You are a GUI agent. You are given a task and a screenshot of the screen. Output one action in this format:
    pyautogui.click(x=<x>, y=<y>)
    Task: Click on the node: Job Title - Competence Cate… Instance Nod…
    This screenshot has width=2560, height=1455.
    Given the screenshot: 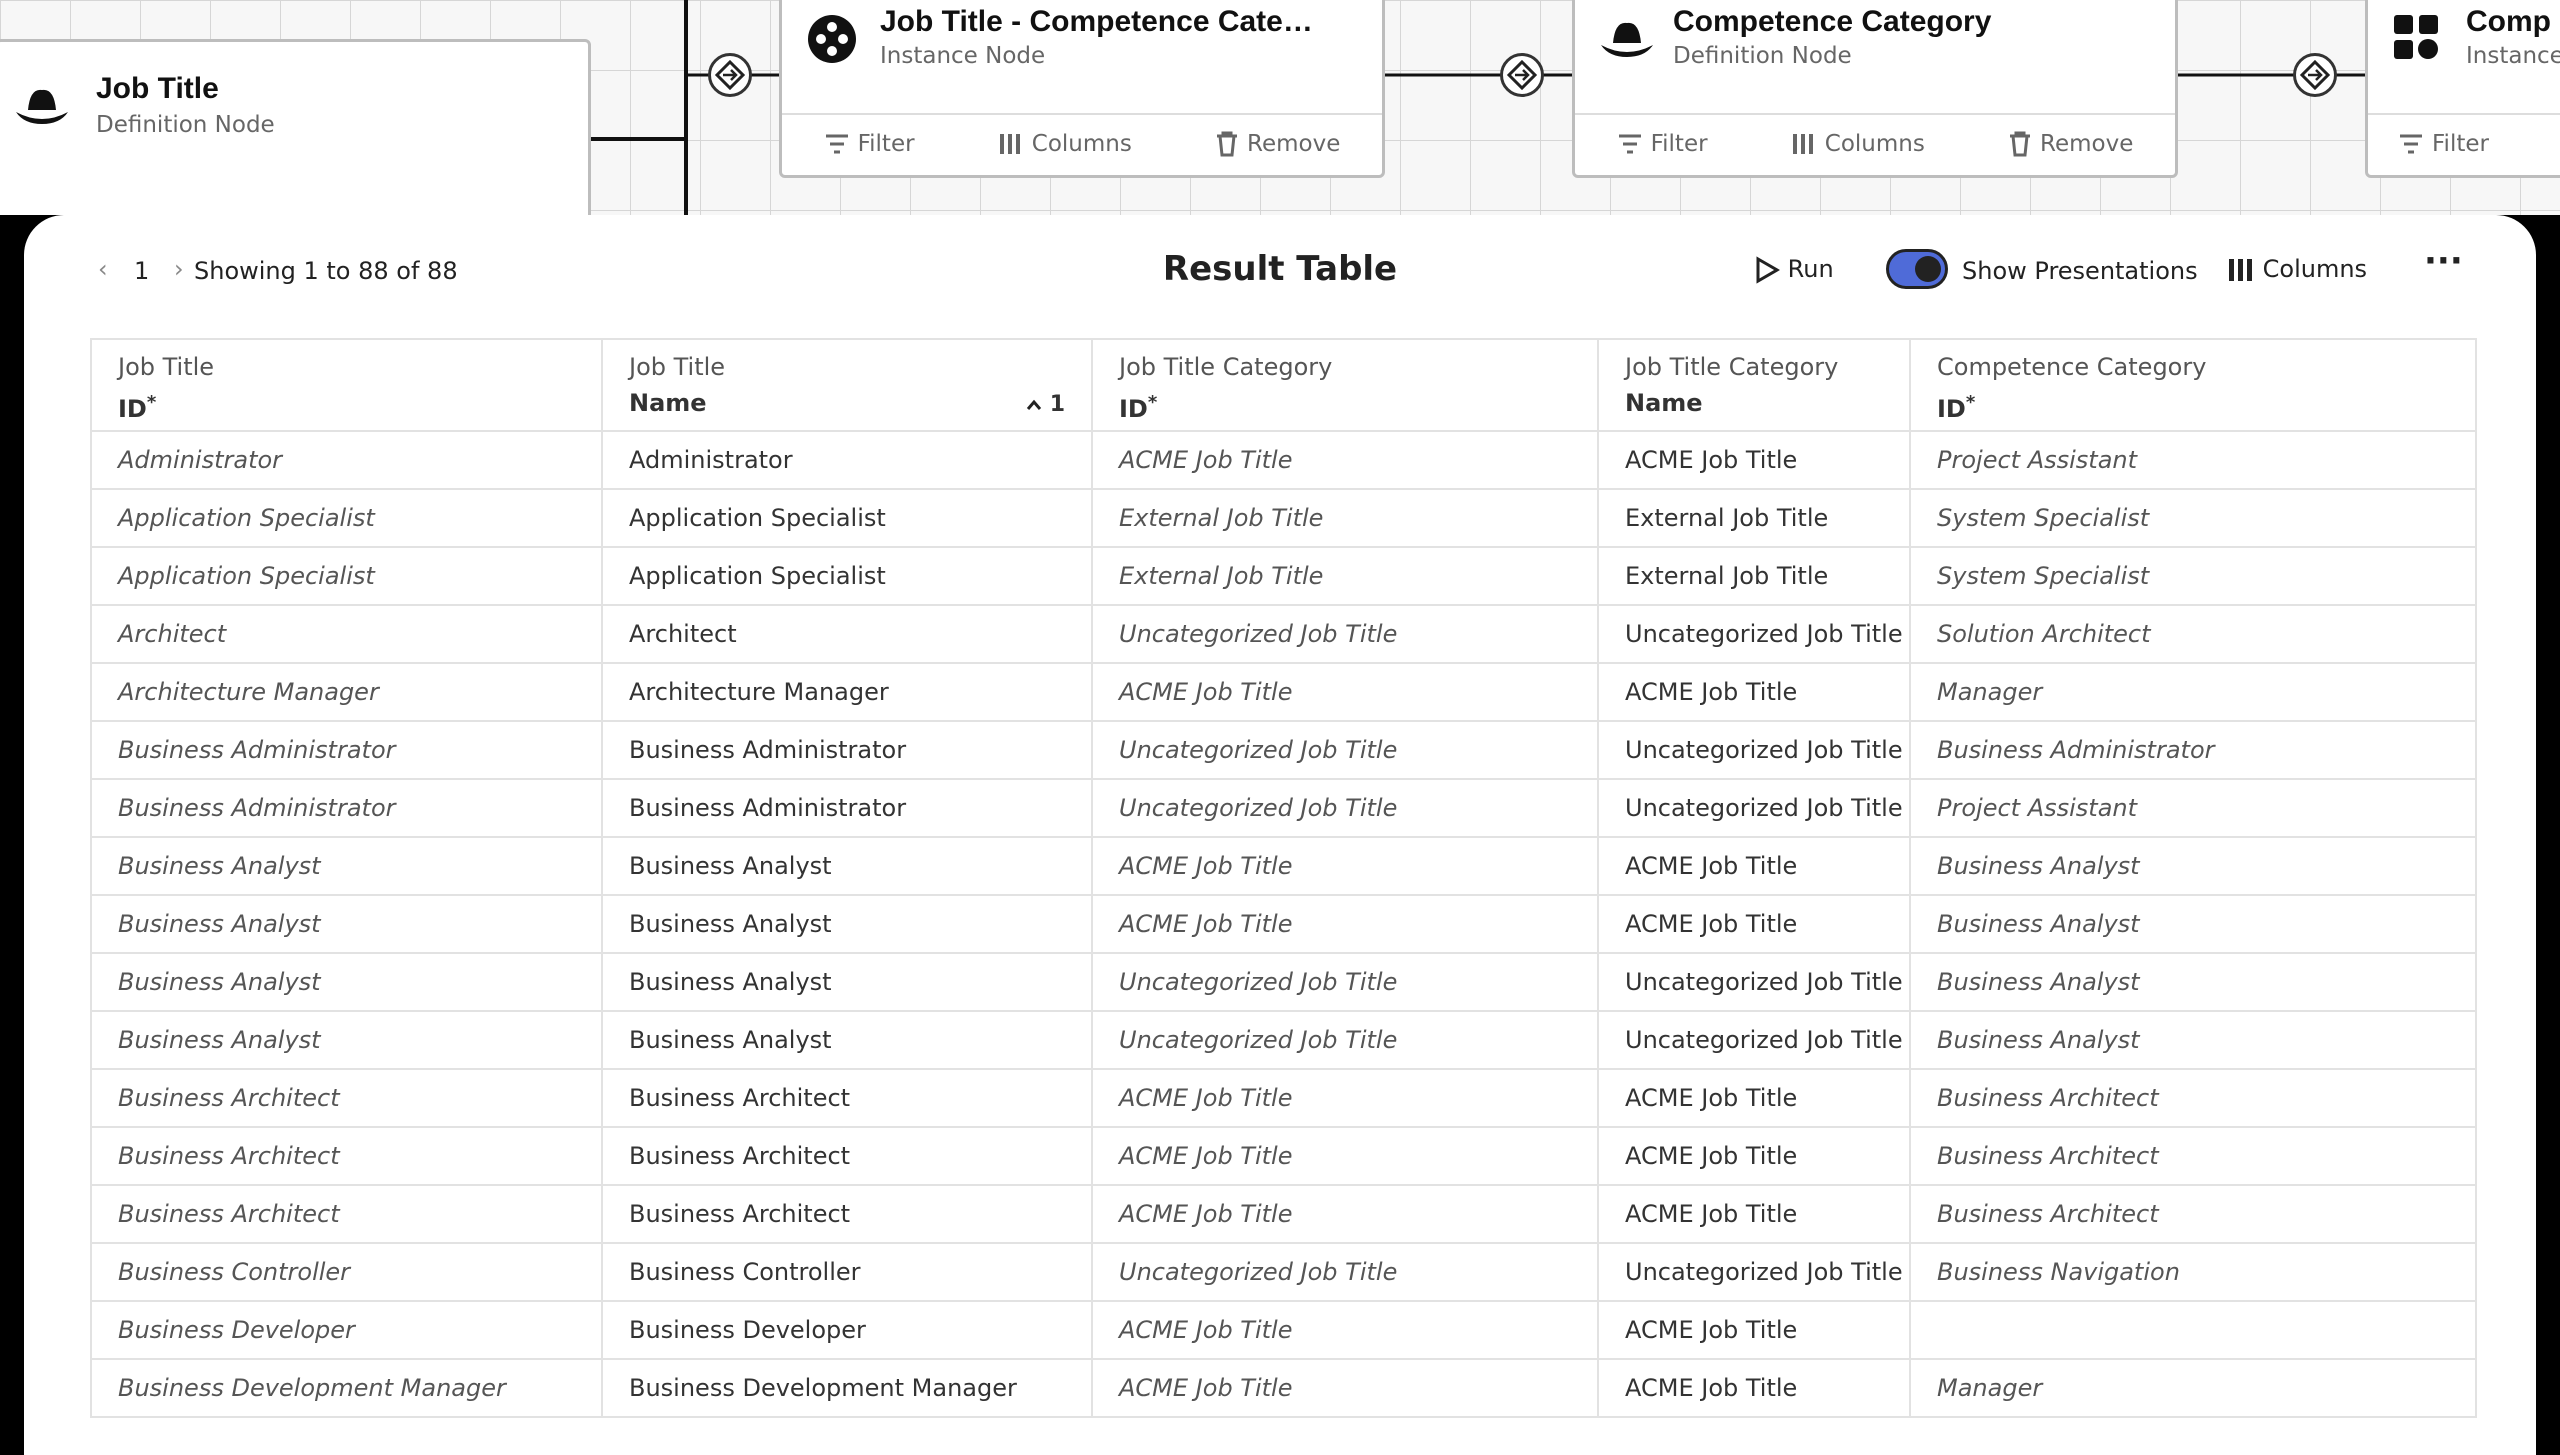 What is the action you would take?
    pyautogui.click(x=1082, y=89)
    